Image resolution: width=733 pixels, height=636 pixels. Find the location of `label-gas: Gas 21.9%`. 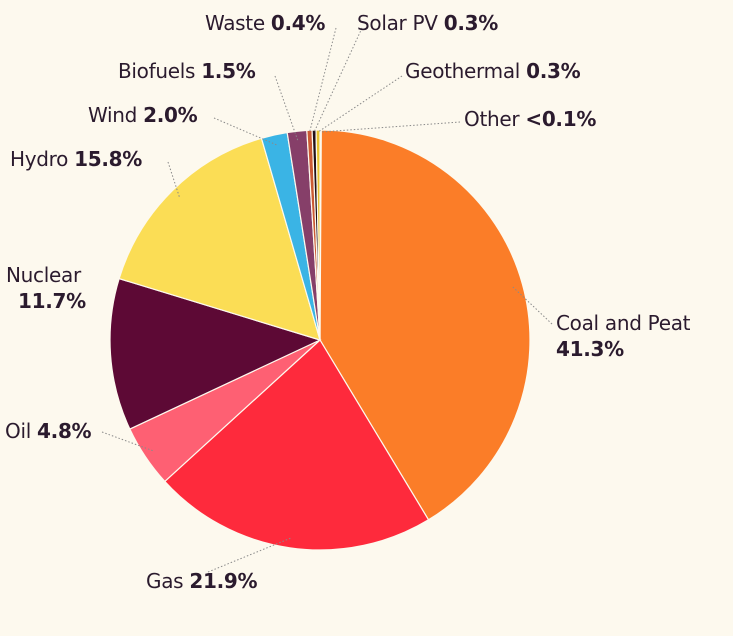

label-gas: Gas 21.9% is located at coordinates (202, 581).